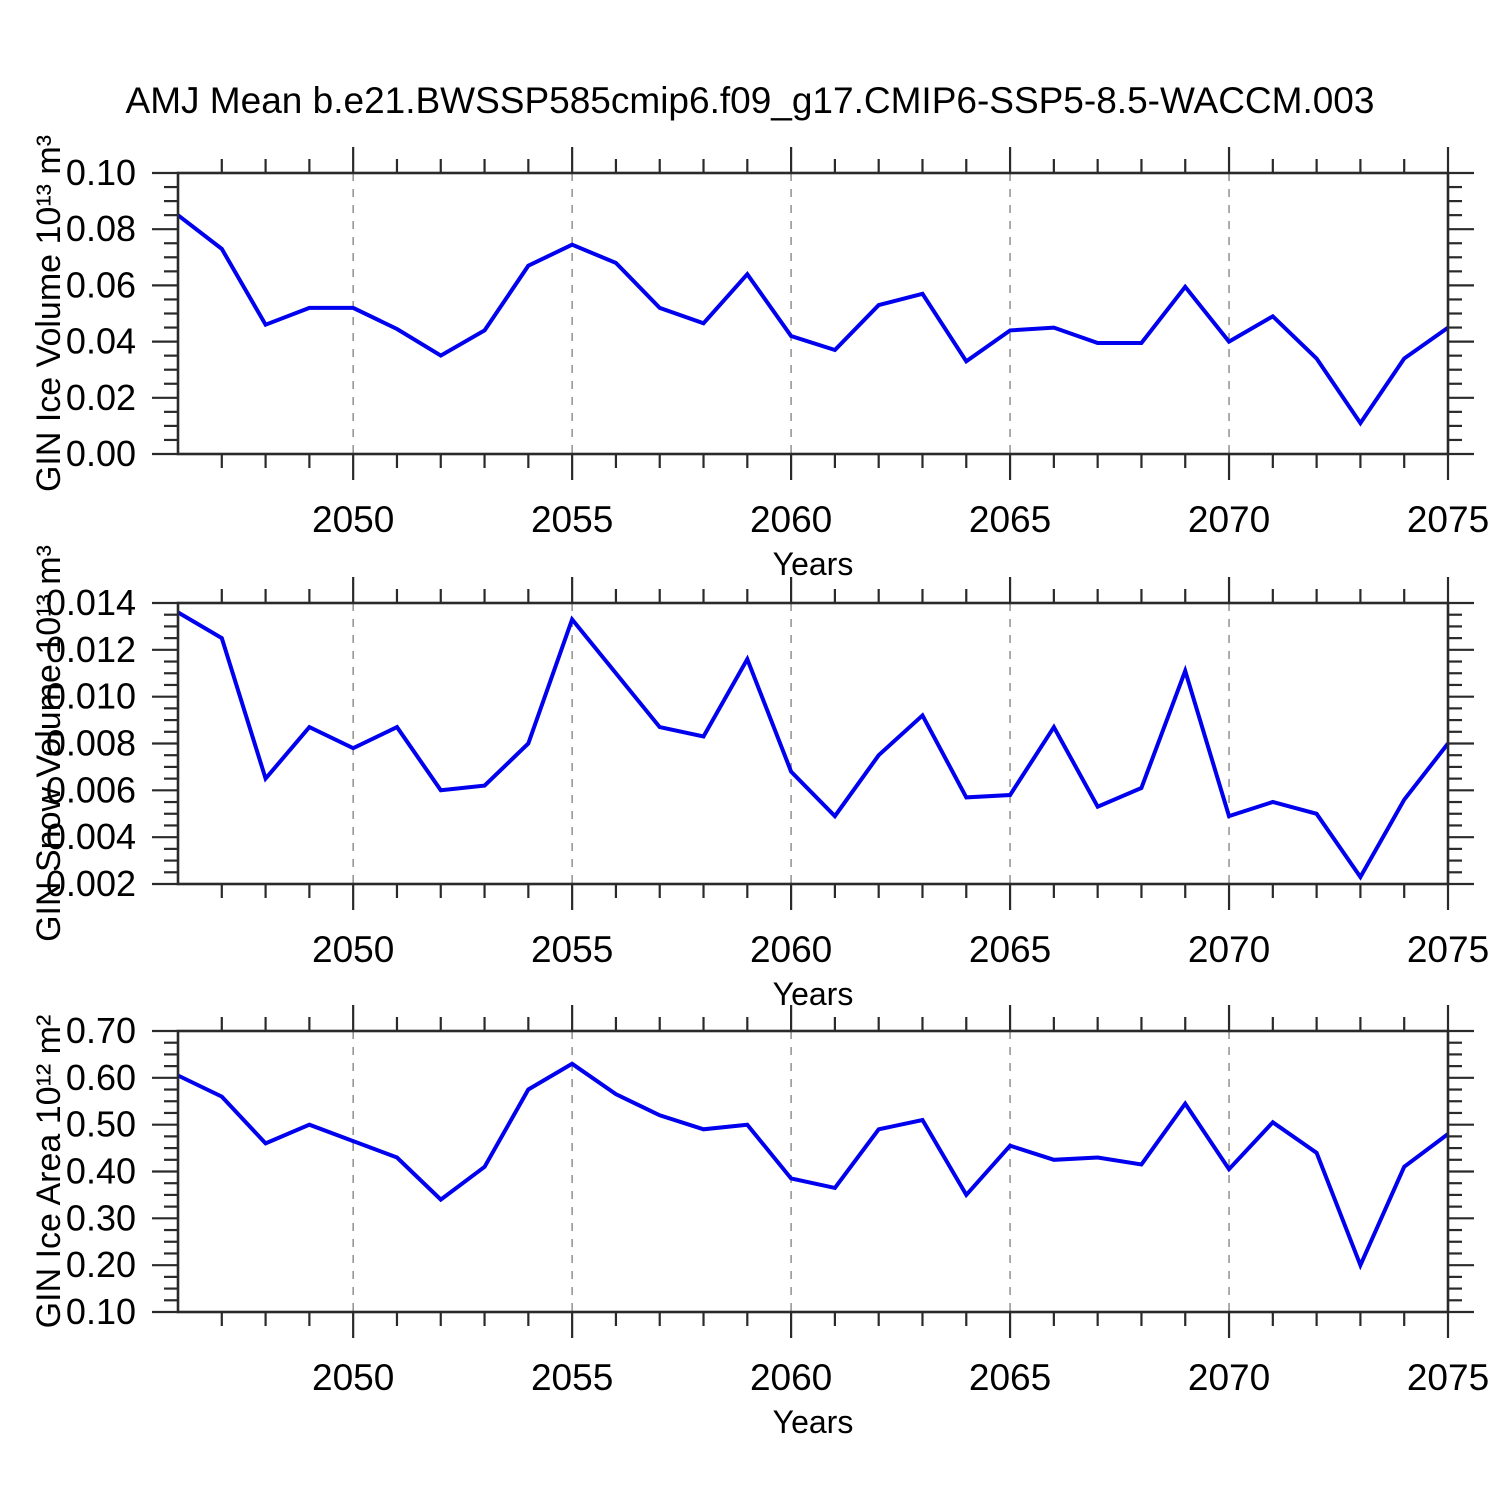  What do you see at coordinates (49, 313) in the screenshot?
I see `y-axis-title: GIN Ice Volume 10¹³ m³` at bounding box center [49, 313].